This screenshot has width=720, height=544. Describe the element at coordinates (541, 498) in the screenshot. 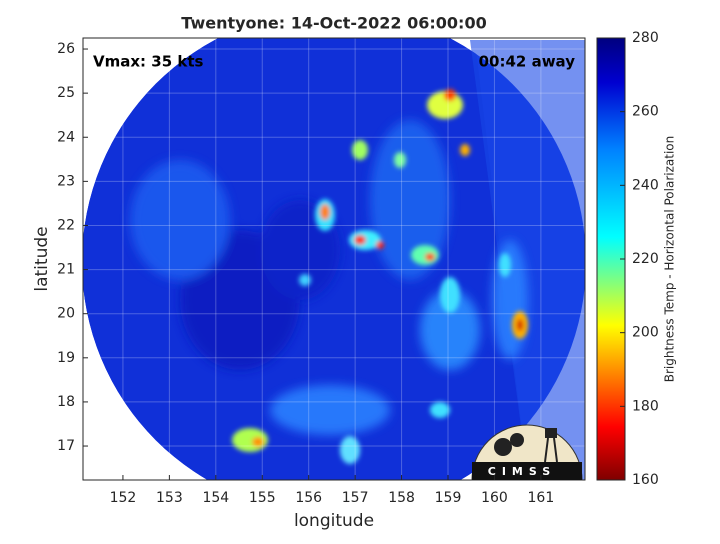

I see `x-tick-label: 161` at that location.